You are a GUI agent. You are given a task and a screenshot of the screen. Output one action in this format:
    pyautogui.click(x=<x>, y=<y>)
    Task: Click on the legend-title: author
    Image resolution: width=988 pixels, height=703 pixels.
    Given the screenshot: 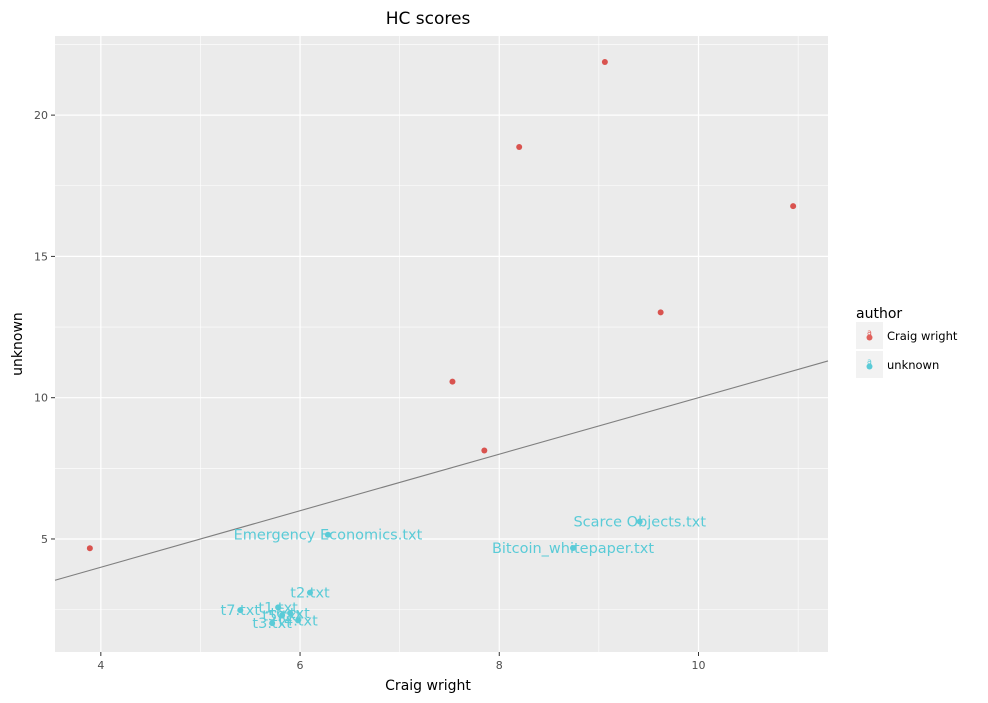 What is the action you would take?
    pyautogui.click(x=879, y=314)
    